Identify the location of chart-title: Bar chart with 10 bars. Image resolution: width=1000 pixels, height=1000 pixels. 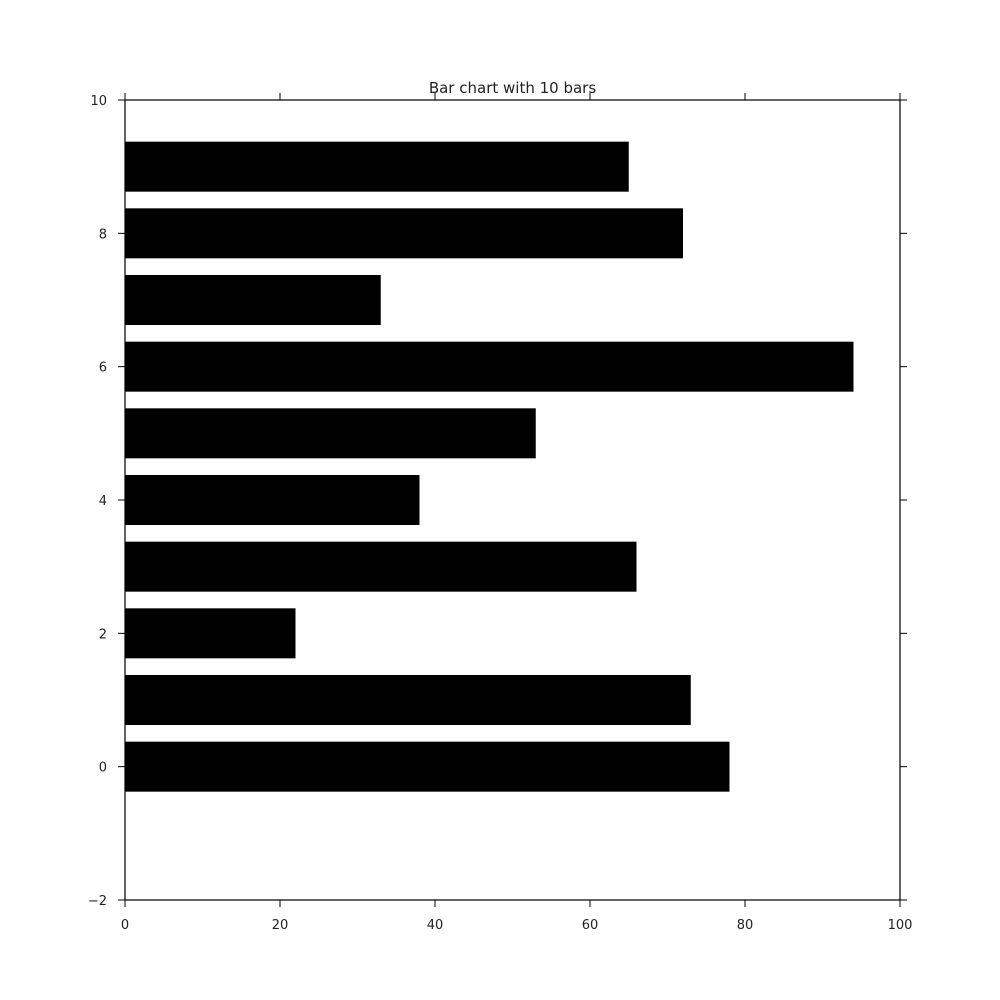
(513, 88).